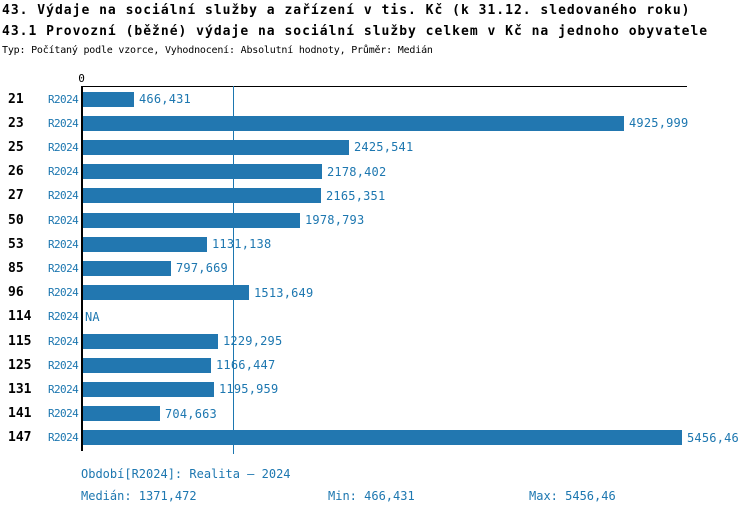 The width and height of the screenshot is (750, 512). I want to click on bar-value-label: 704,663, so click(191, 413).